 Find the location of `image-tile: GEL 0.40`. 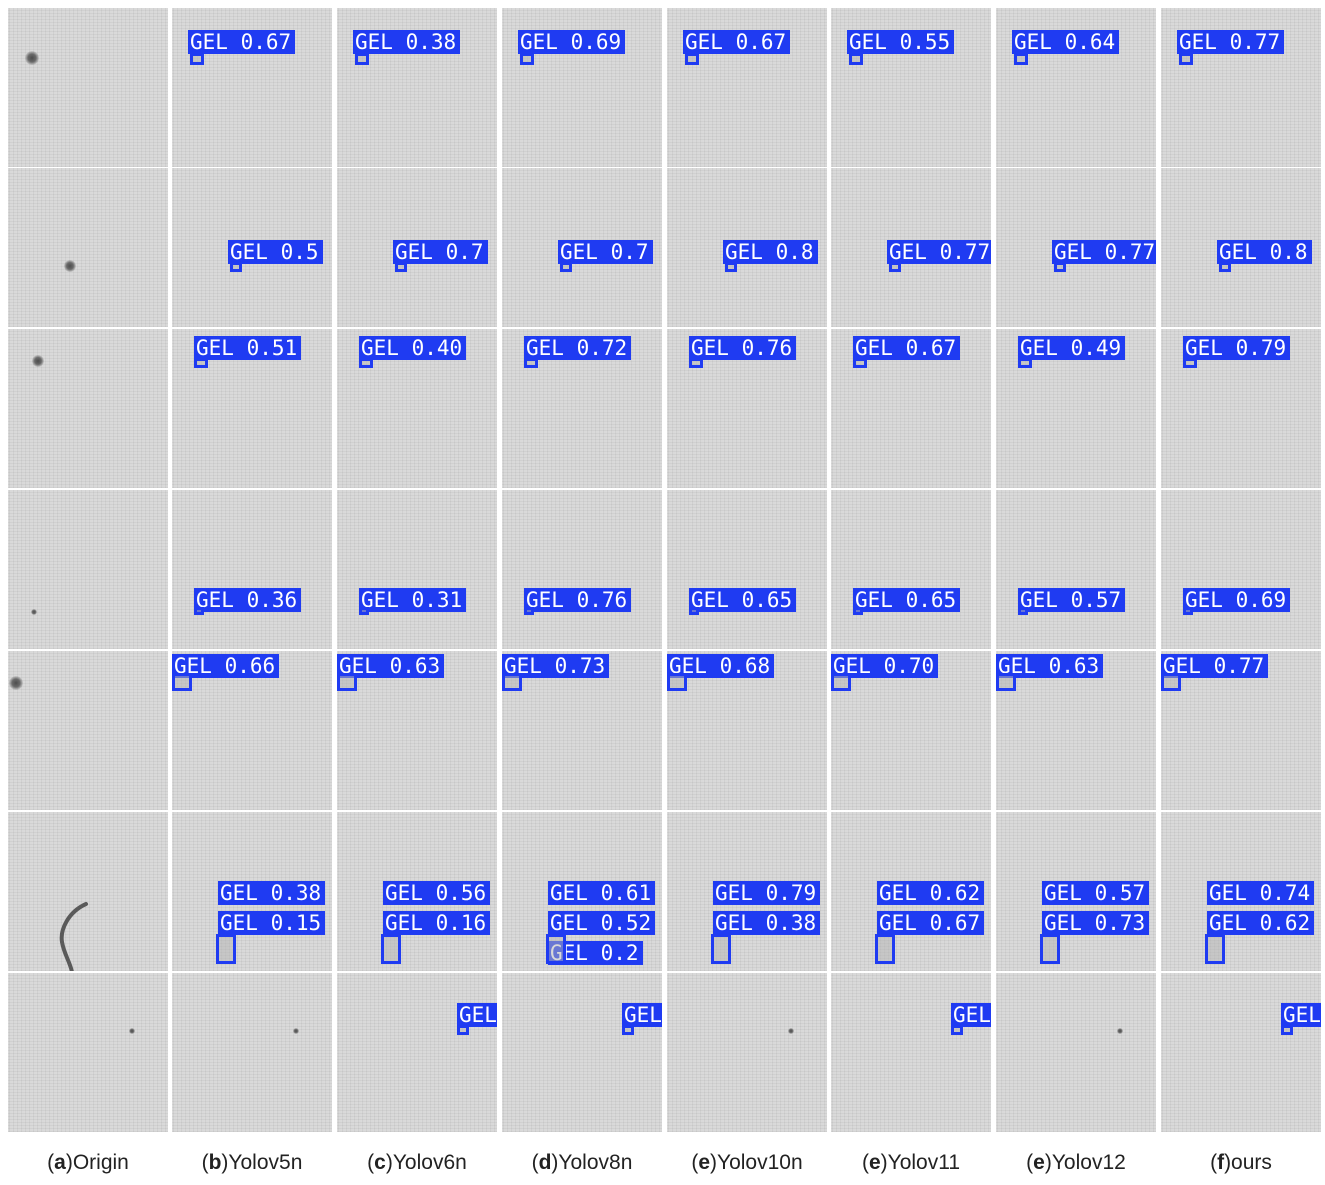

image-tile: GEL 0.40 is located at coordinates (417, 408).